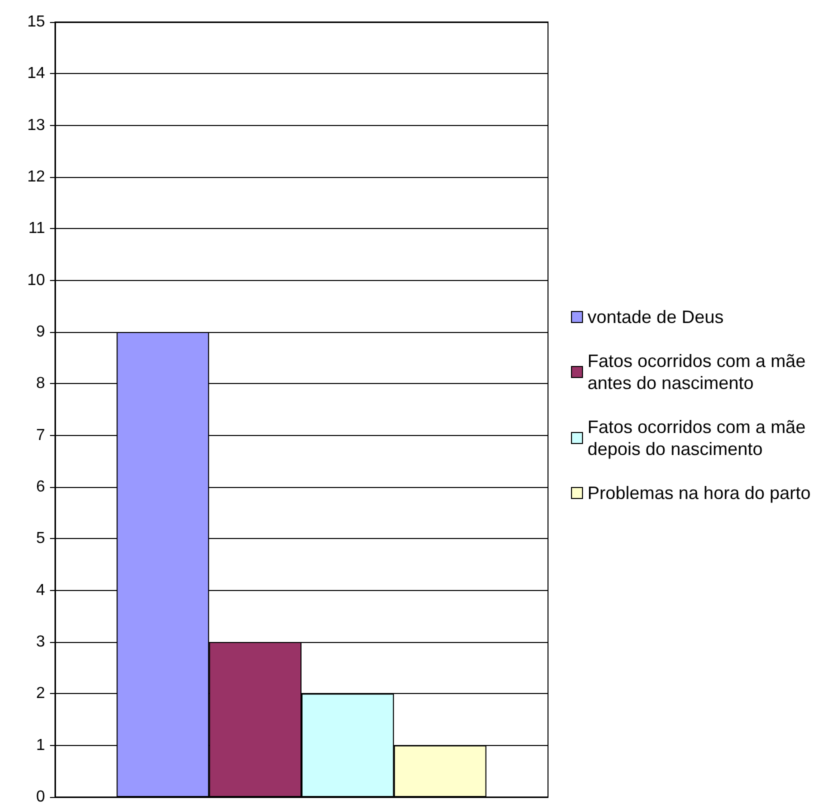  What do you see at coordinates (41, 642) in the screenshot?
I see `y-tick-label: 3` at bounding box center [41, 642].